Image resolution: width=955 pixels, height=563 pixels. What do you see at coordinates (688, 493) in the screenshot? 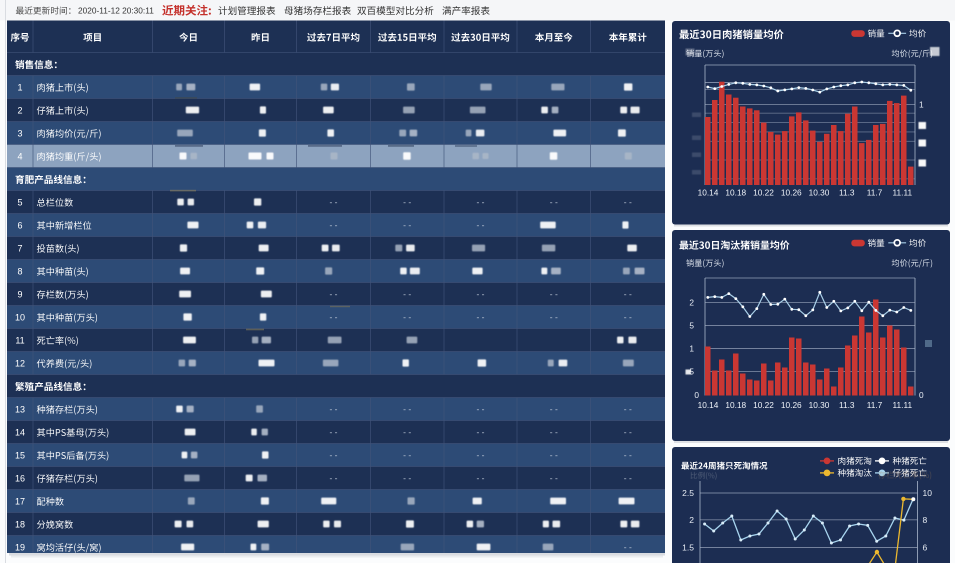
I see `svg-text: 2.5` at bounding box center [688, 493].